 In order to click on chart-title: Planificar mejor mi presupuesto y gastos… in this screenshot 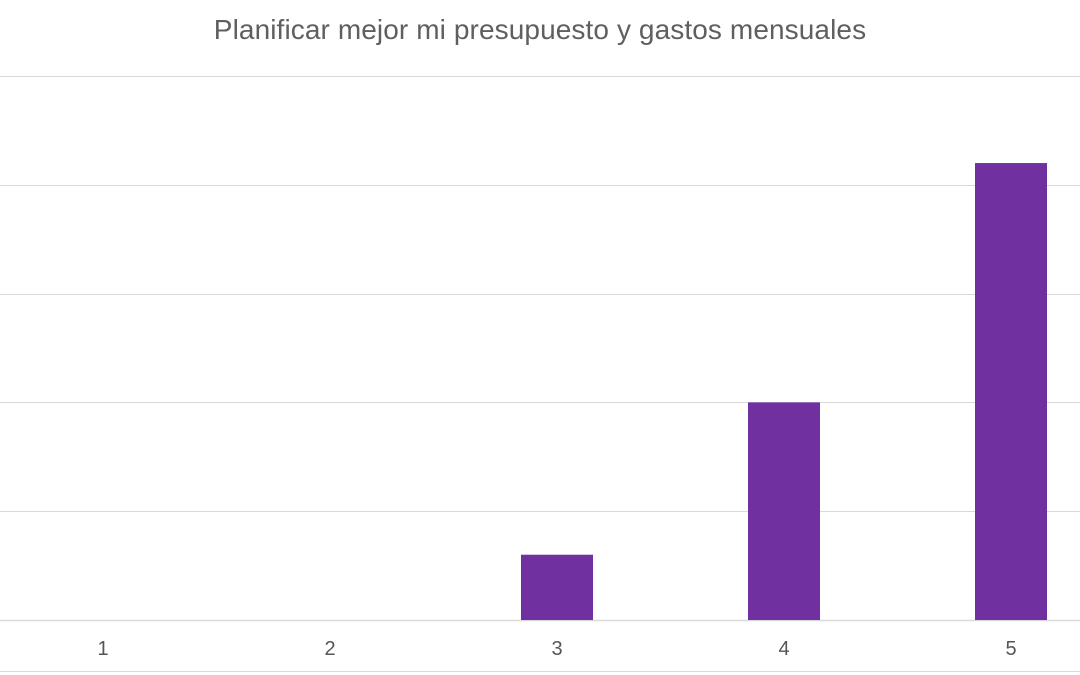, I will do `click(540, 29)`.